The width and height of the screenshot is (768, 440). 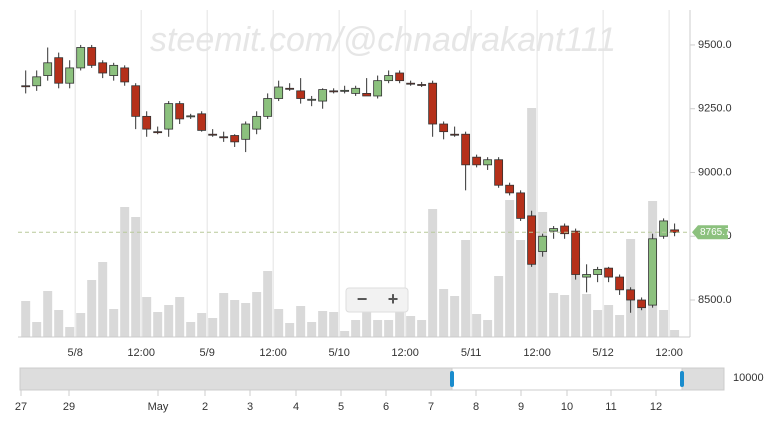 I want to click on zoom-panel, so click(x=377, y=300).